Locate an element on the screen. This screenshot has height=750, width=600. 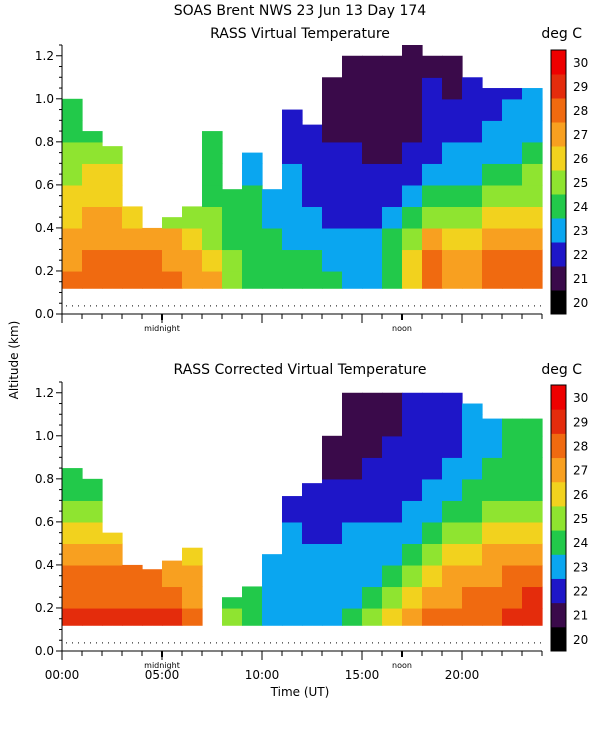
y-tick-label: 0.6 is located at coordinates (44, 522).